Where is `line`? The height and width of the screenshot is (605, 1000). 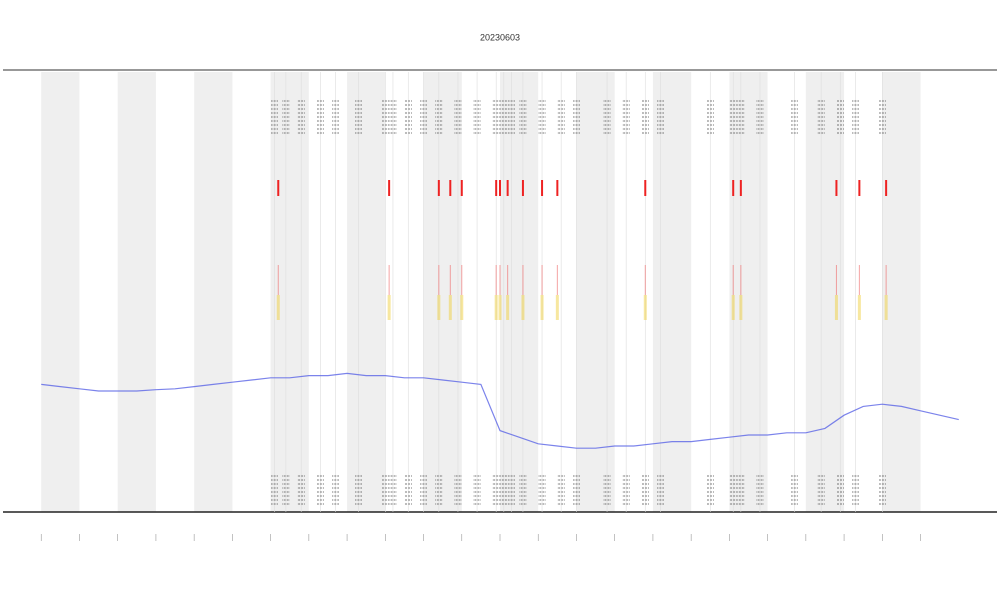
line is located at coordinates (500, 410).